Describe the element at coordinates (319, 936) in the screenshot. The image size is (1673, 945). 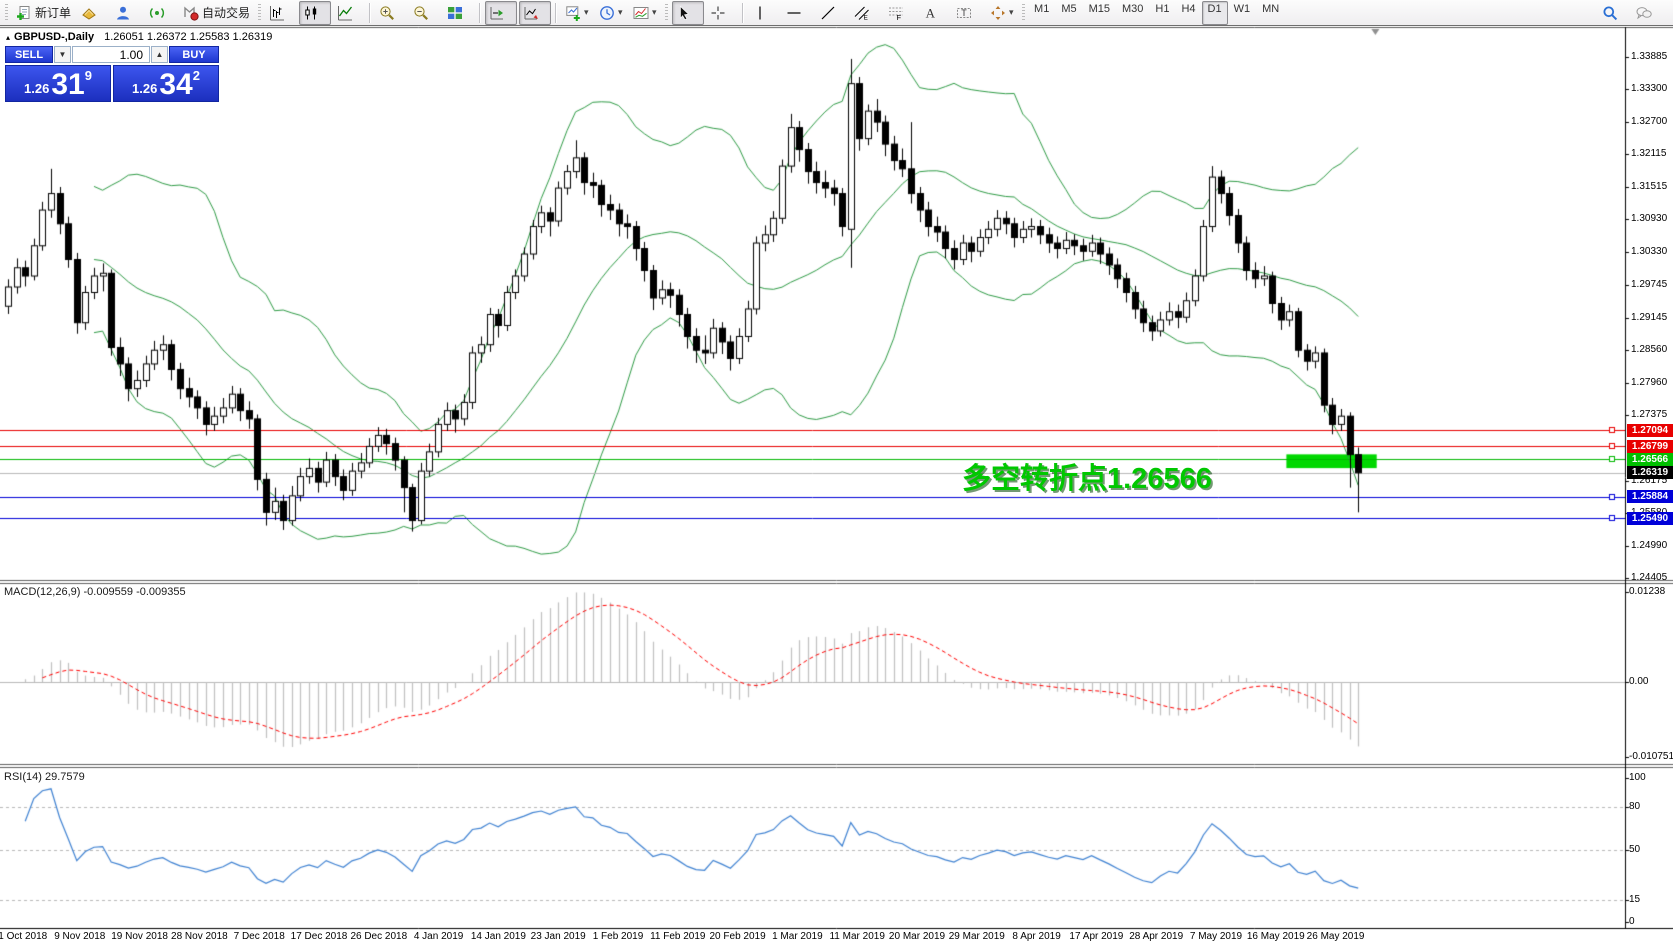
I see `date-axis-label: 17 Dec 2018` at that location.